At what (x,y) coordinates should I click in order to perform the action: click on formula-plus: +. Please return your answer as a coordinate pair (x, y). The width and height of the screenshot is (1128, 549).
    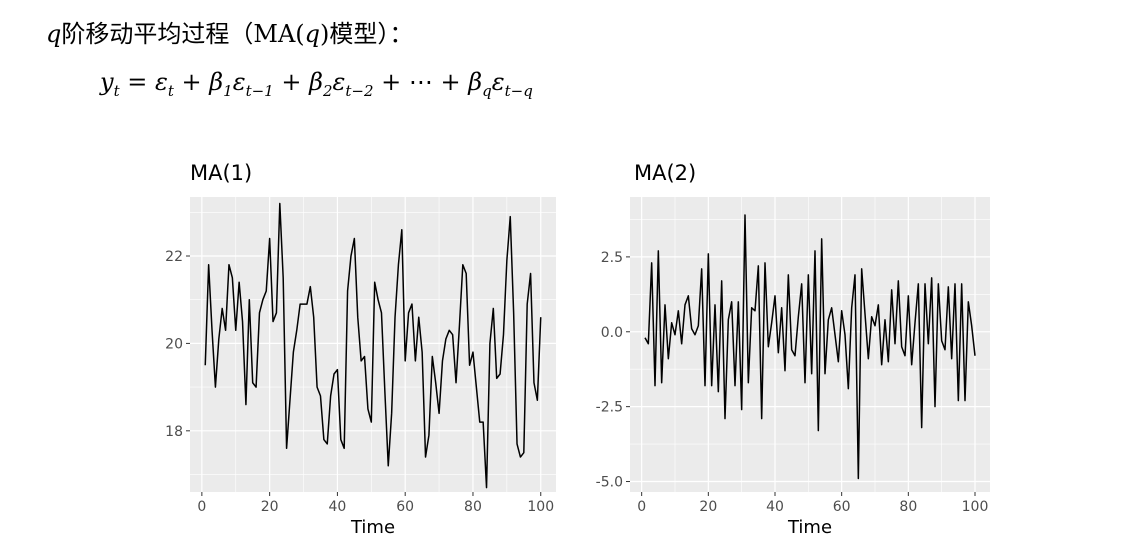
    Looking at the image, I should click on (191, 82).